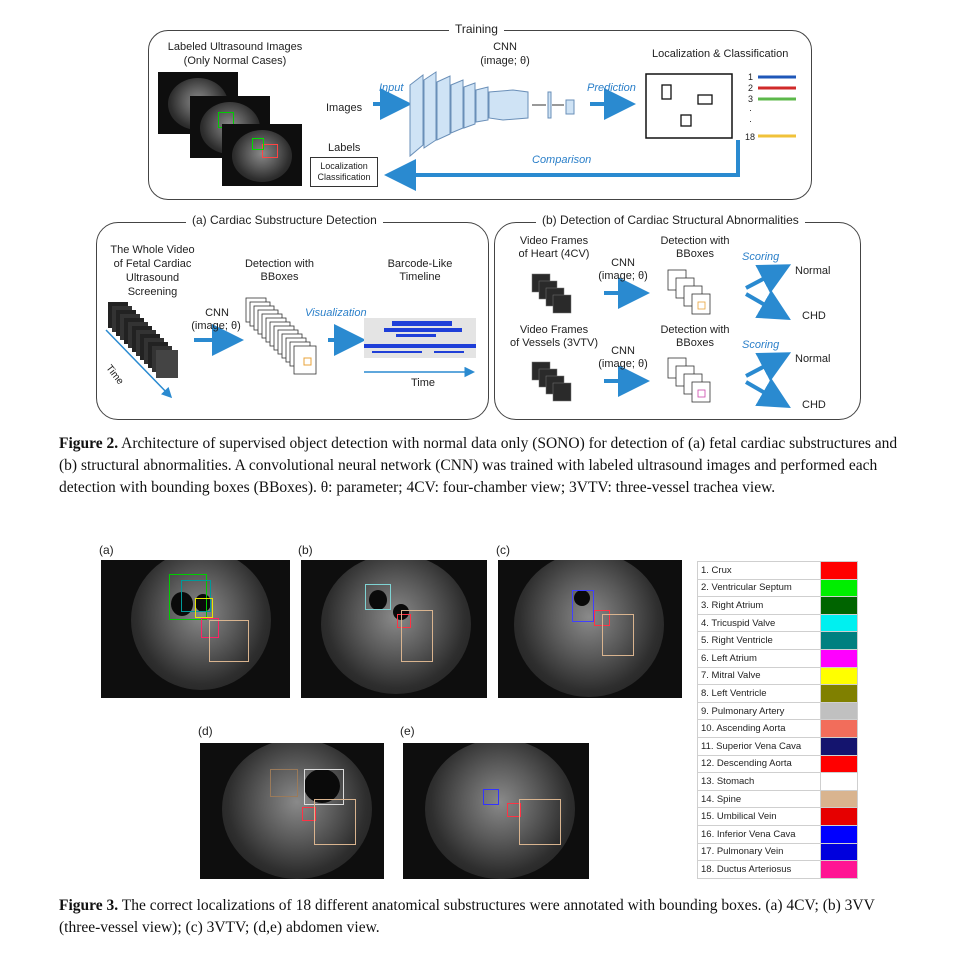 The image size is (960, 958). What do you see at coordinates (305, 550) in the screenshot?
I see `sublabel-b: (b)` at bounding box center [305, 550].